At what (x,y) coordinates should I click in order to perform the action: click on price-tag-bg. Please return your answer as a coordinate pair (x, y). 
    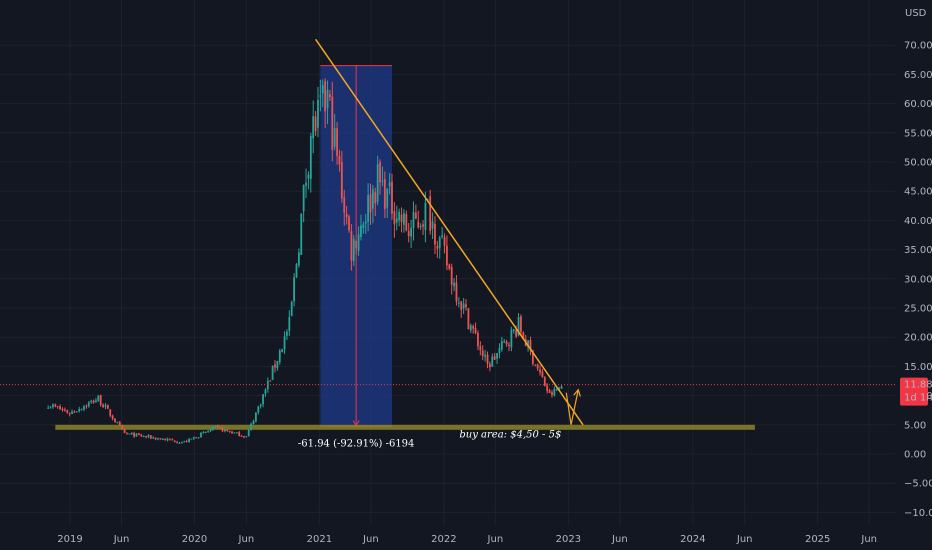
    Looking at the image, I should click on (914, 391).